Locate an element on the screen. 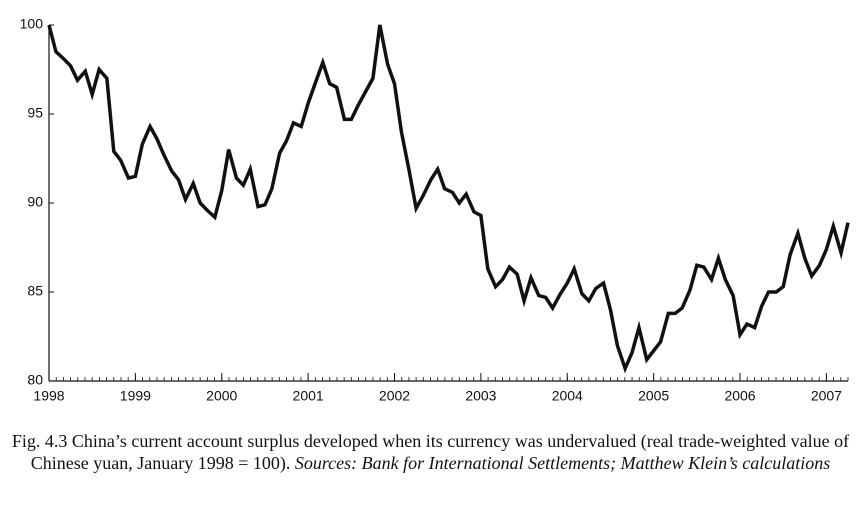 The width and height of the screenshot is (861, 510). y-tick-label: 100 is located at coordinates (32, 24).